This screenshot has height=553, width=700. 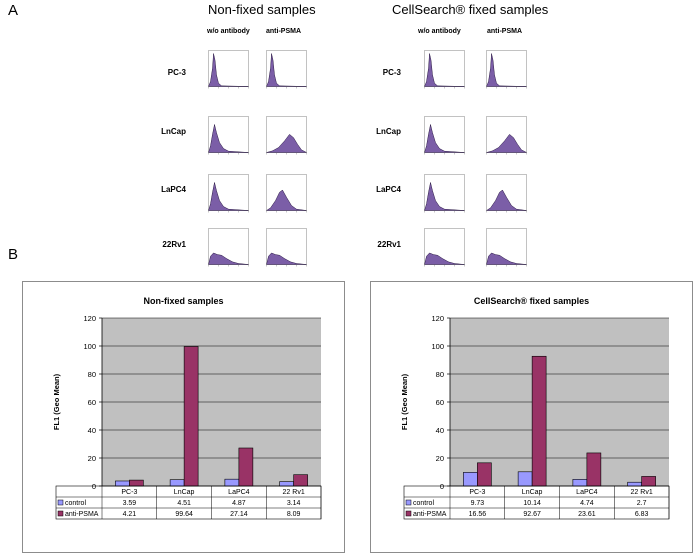 I want to click on histogram-lncap-psma-fixed, so click(x=503, y=136).